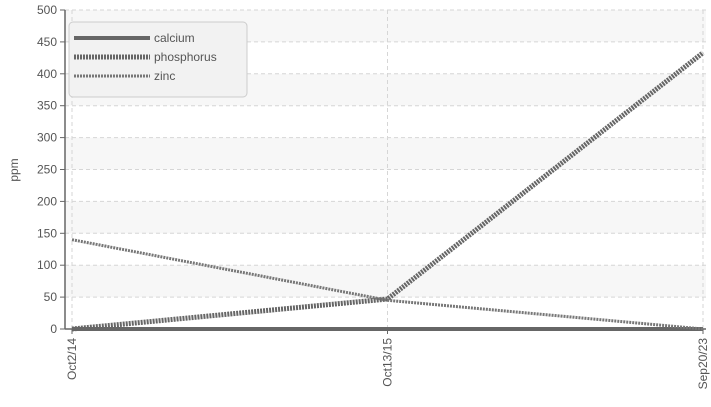 This screenshot has width=711, height=407. What do you see at coordinates (174, 38) in the screenshot?
I see `legend-label-calcium: calcium` at bounding box center [174, 38].